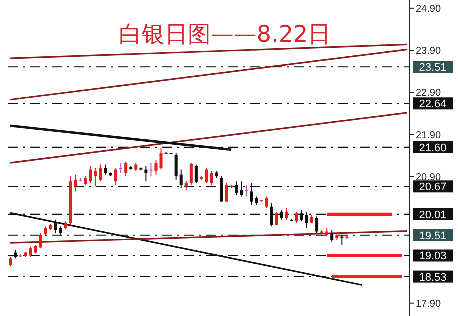  Describe the element at coordinates (433, 68) in the screenshot. I see `ref-line-label: 23.51` at that location.